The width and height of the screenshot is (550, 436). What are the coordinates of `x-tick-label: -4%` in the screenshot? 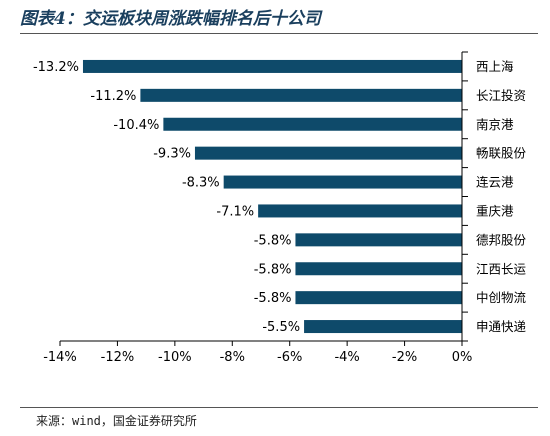 It's located at (346, 357).